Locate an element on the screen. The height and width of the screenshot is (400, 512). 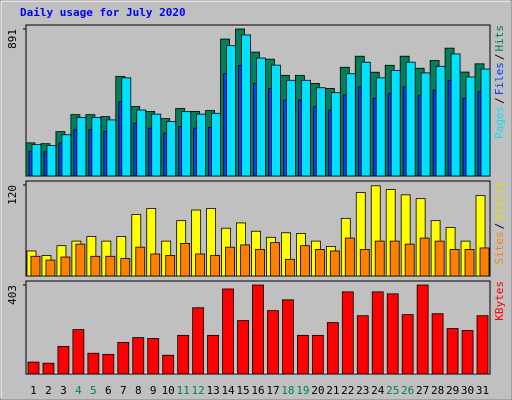
x-tick-label: 13 is located at coordinates (212, 390).